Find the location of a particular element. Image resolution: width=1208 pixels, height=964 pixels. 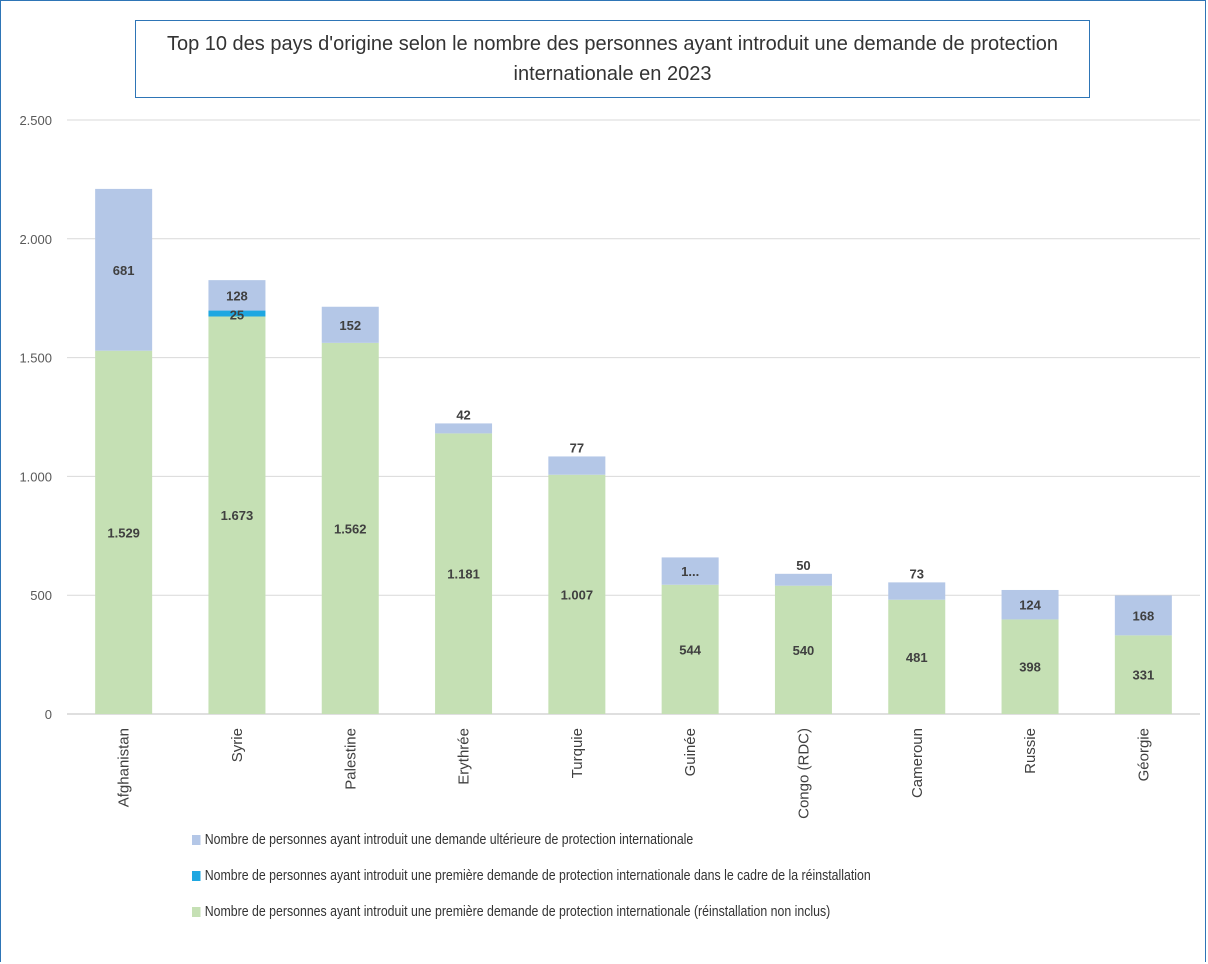

x-tick-label: Turquie is located at coordinates (577, 753).